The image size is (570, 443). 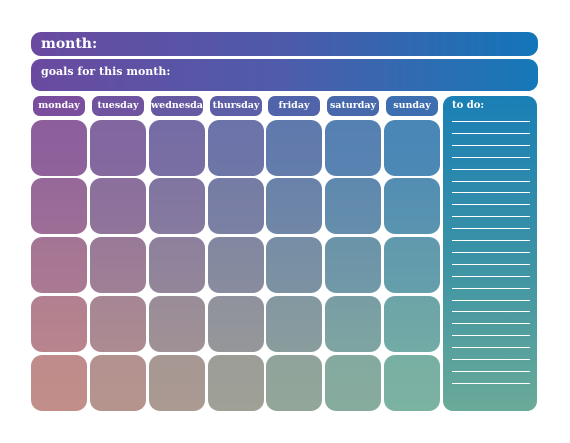 What do you see at coordinates (294, 106) in the screenshot?
I see `day-header-friday: friday` at bounding box center [294, 106].